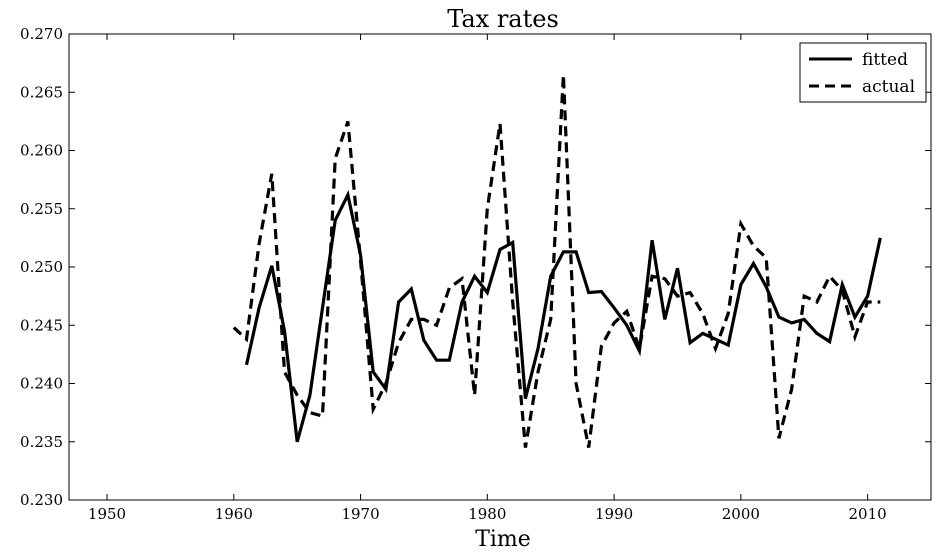  What do you see at coordinates (41, 151) in the screenshot?
I see `y-tick-label: 0.260` at bounding box center [41, 151].